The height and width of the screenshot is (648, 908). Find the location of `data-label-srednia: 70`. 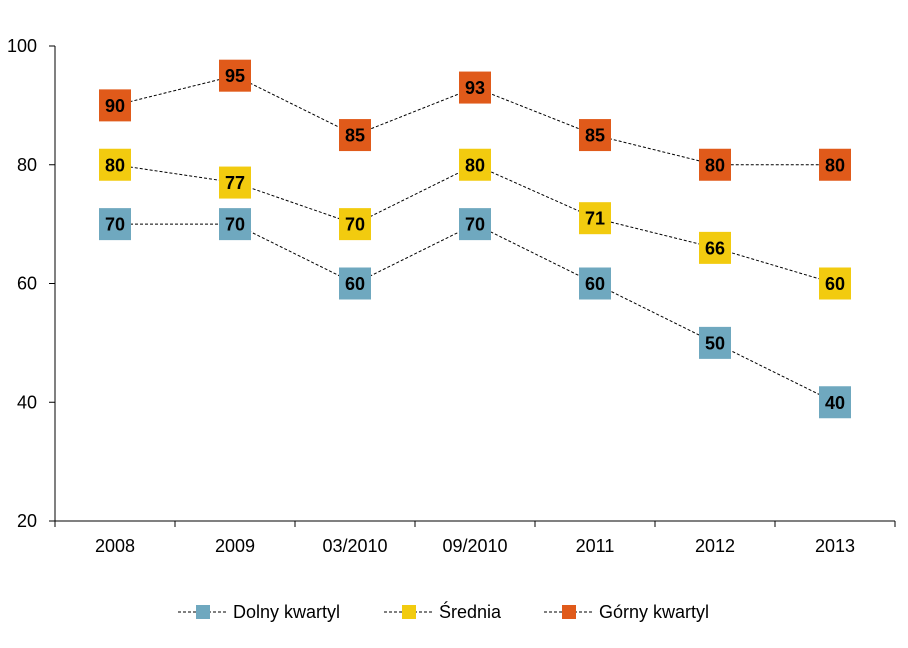

data-label-srednia: 70 is located at coordinates (355, 225).